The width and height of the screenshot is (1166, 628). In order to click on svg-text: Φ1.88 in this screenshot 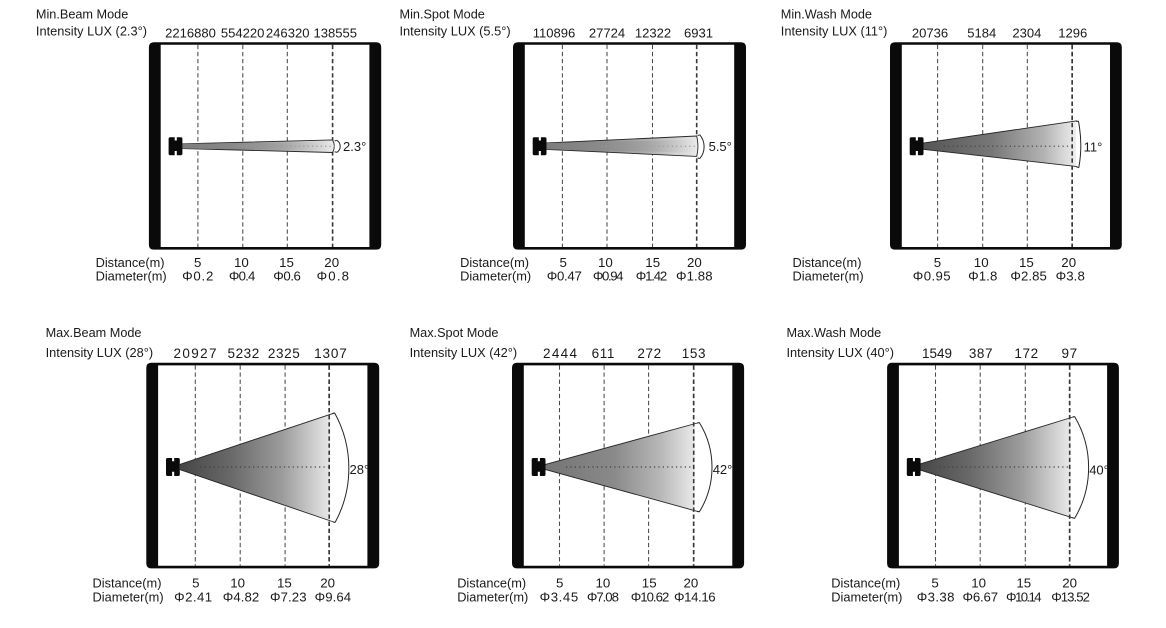, I will do `click(694, 275)`.